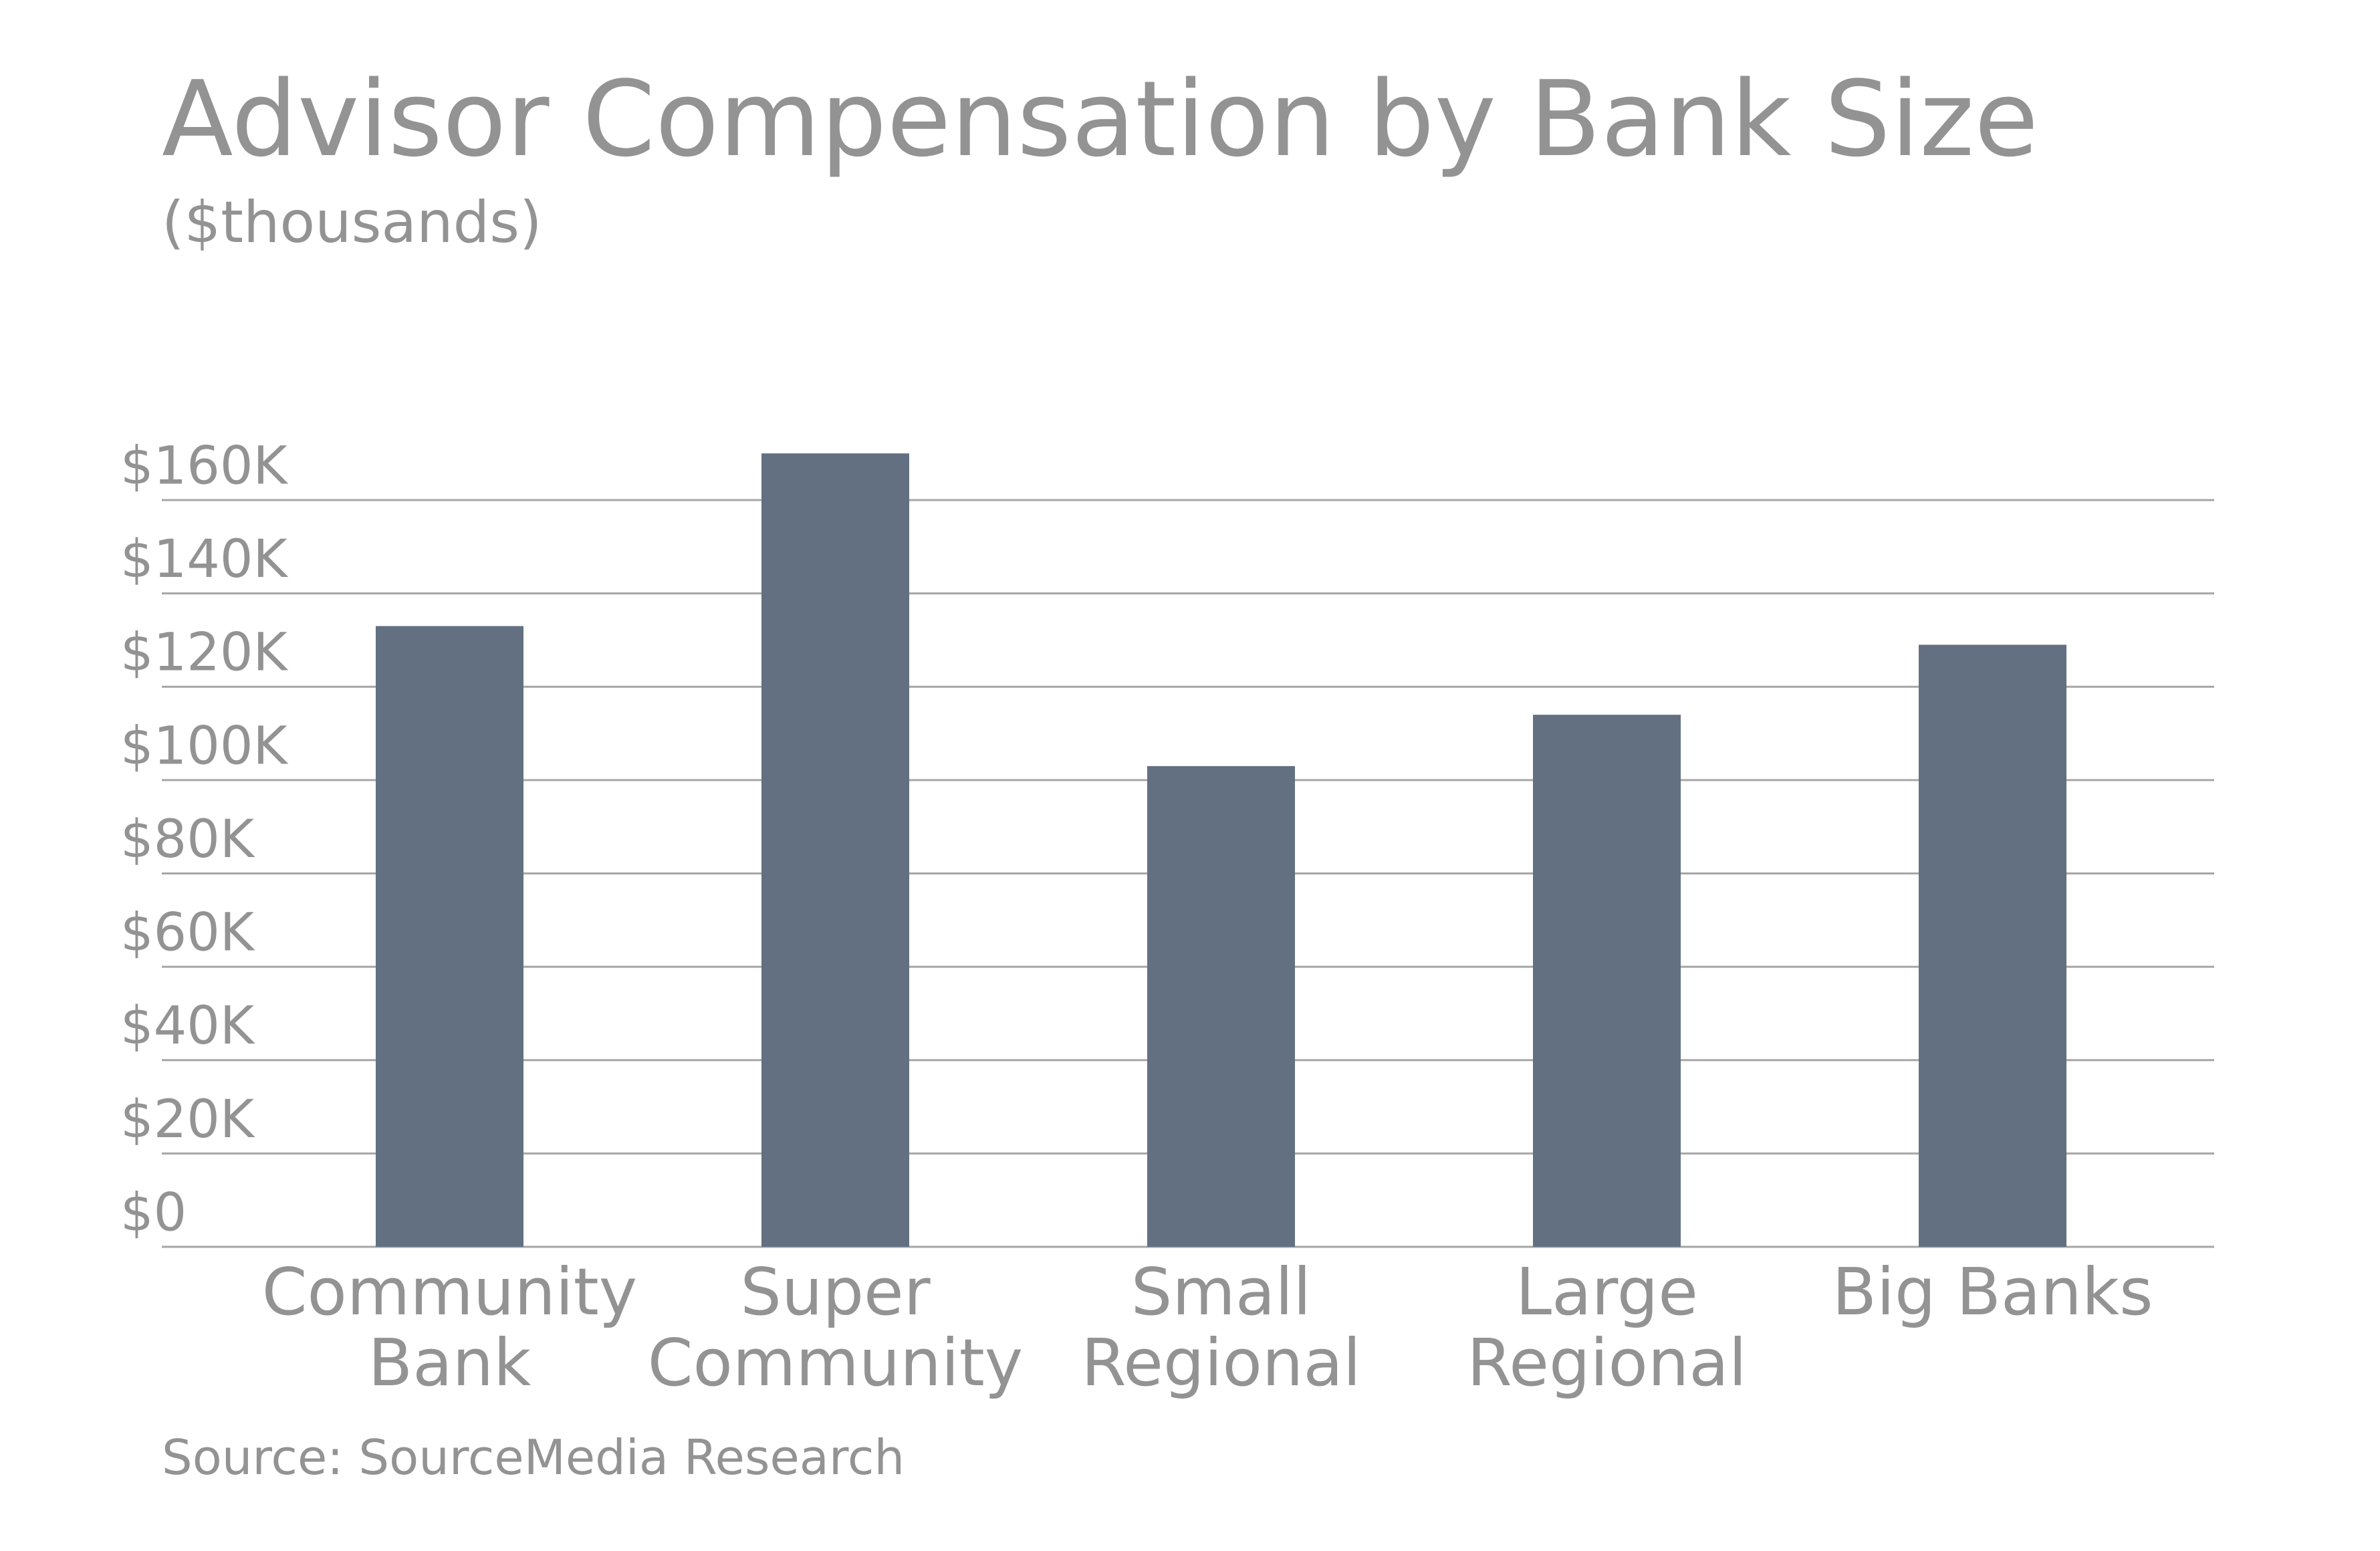  Describe the element at coordinates (1100, 119) in the screenshot. I see `chart-title: Advisor Compensation by Bank Size` at that location.